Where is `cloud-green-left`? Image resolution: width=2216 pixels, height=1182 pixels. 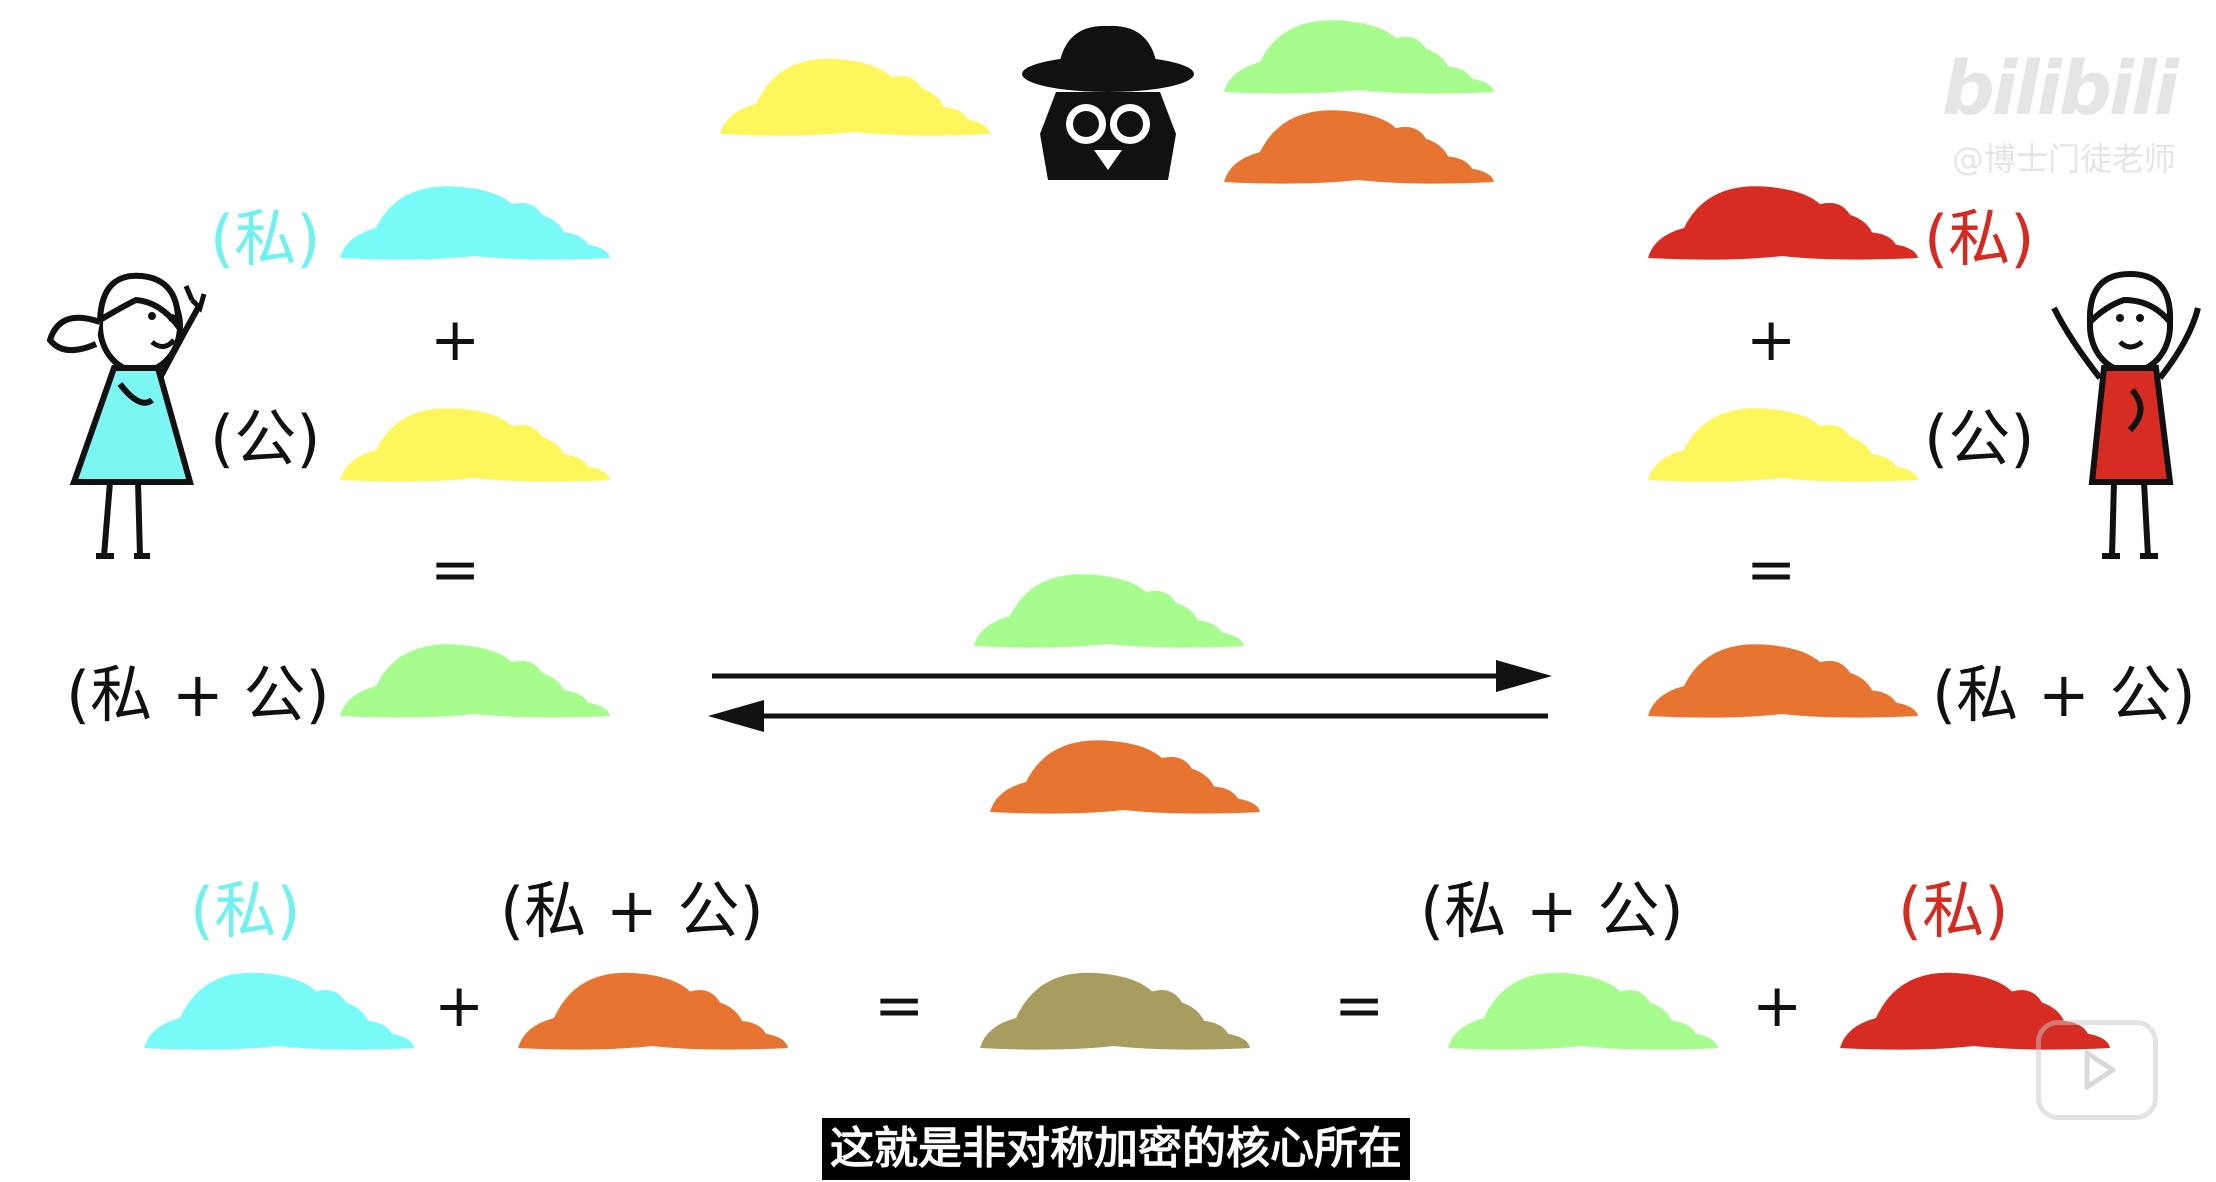
cloud-green-left is located at coordinates (475, 681).